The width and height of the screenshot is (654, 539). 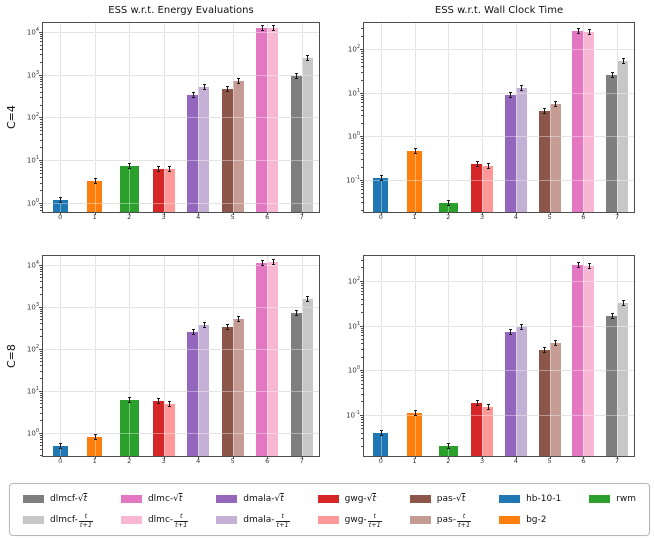 I want to click on legend-swatch-dlmcf-frac, so click(x=33, y=520).